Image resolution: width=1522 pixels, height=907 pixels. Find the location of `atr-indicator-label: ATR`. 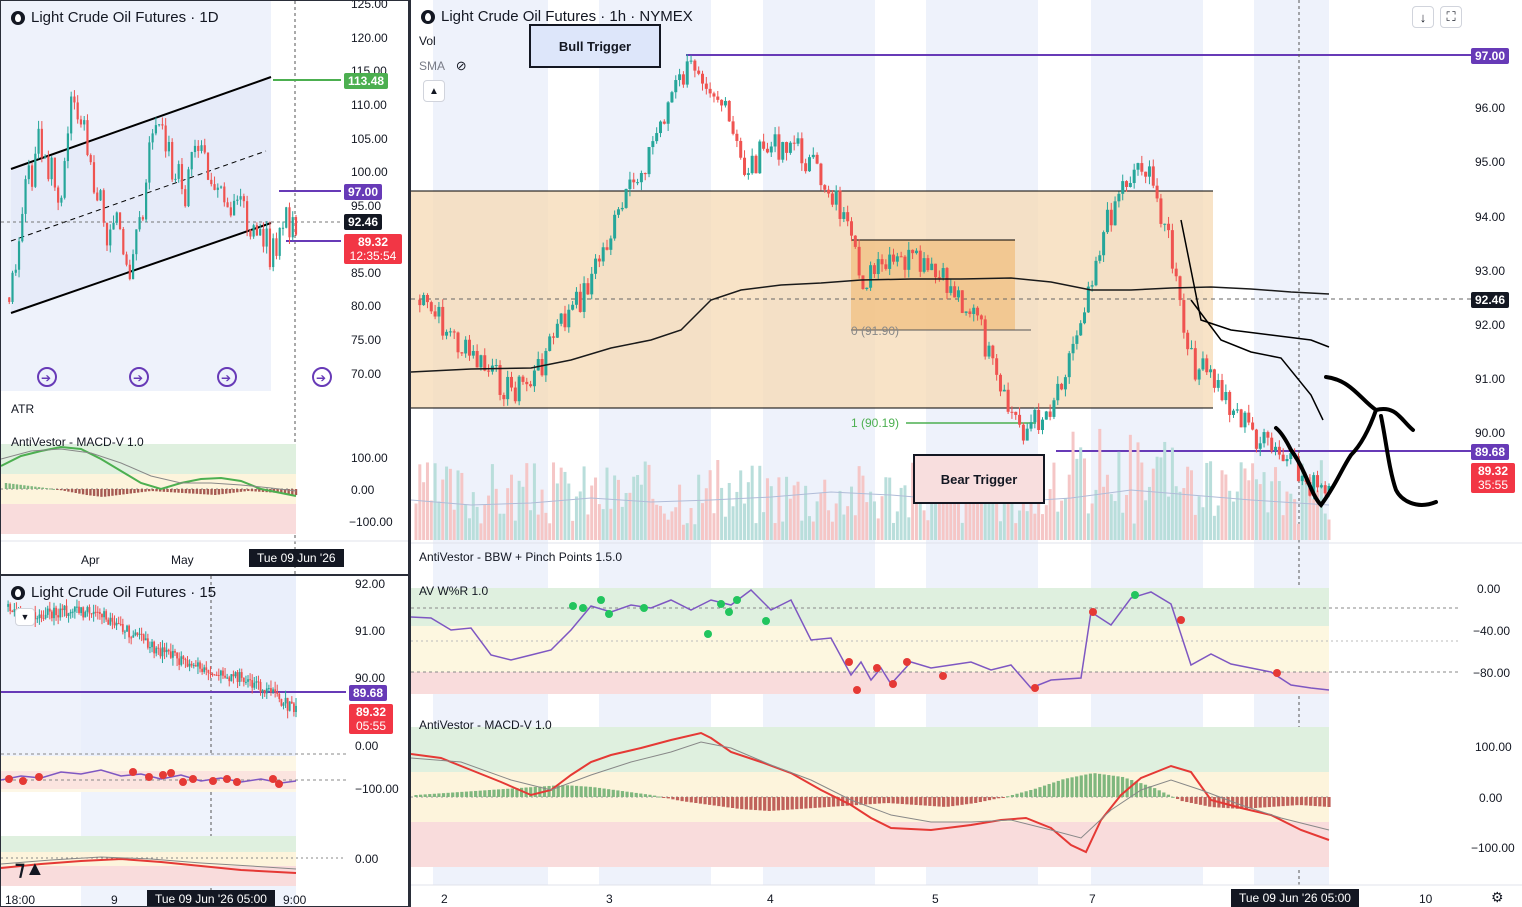

atr-indicator-label: ATR is located at coordinates (23, 409).